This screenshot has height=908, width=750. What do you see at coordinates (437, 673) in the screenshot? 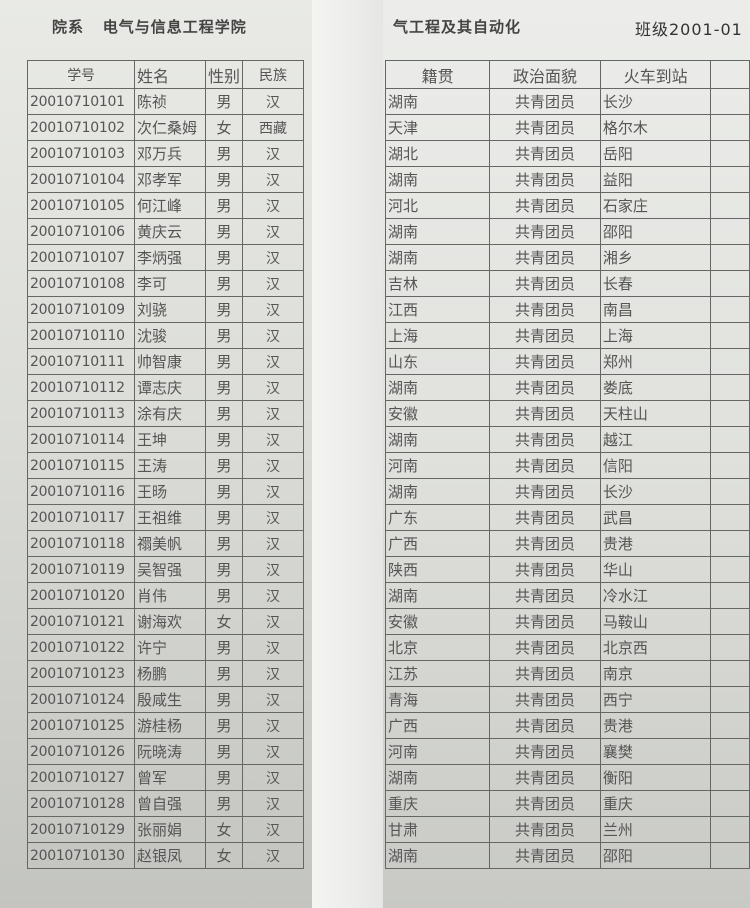
I see `student-province: 江苏` at bounding box center [437, 673].